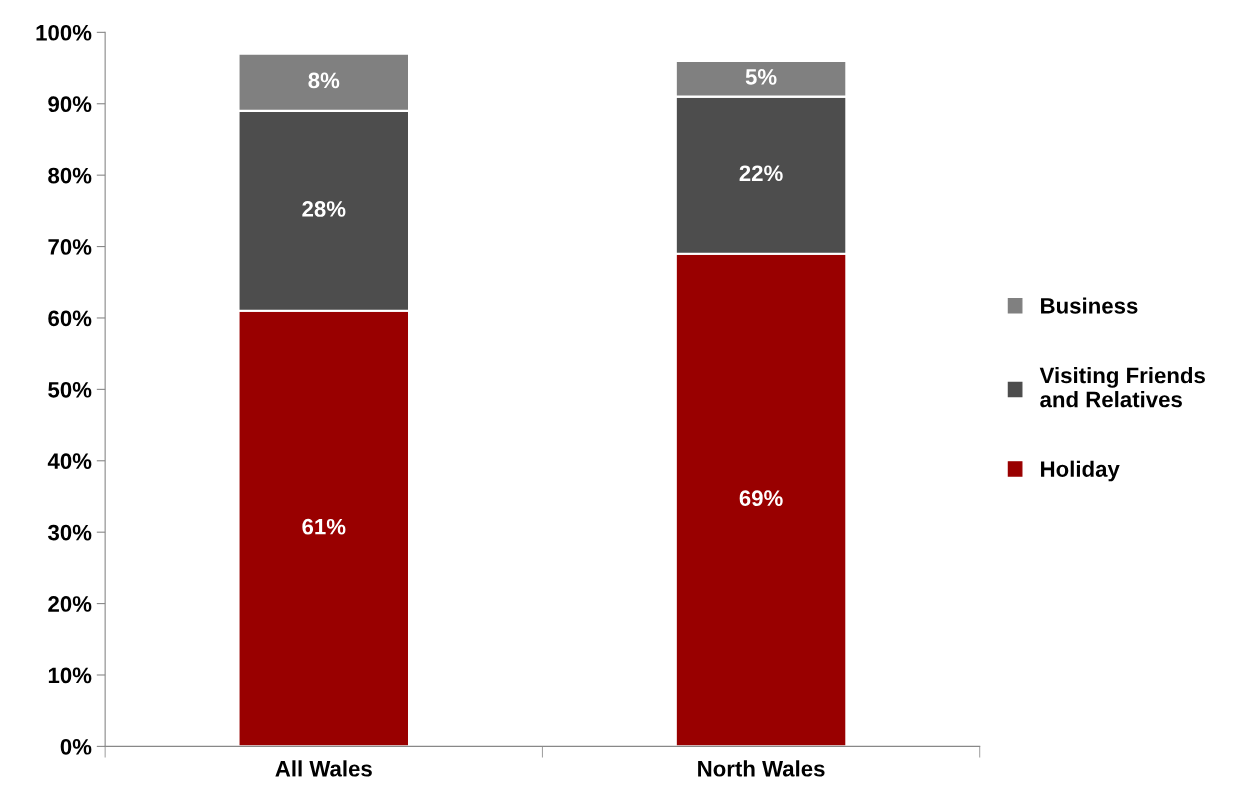 The image size is (1237, 789). I want to click on y-tick-label: 70%, so click(70, 247).